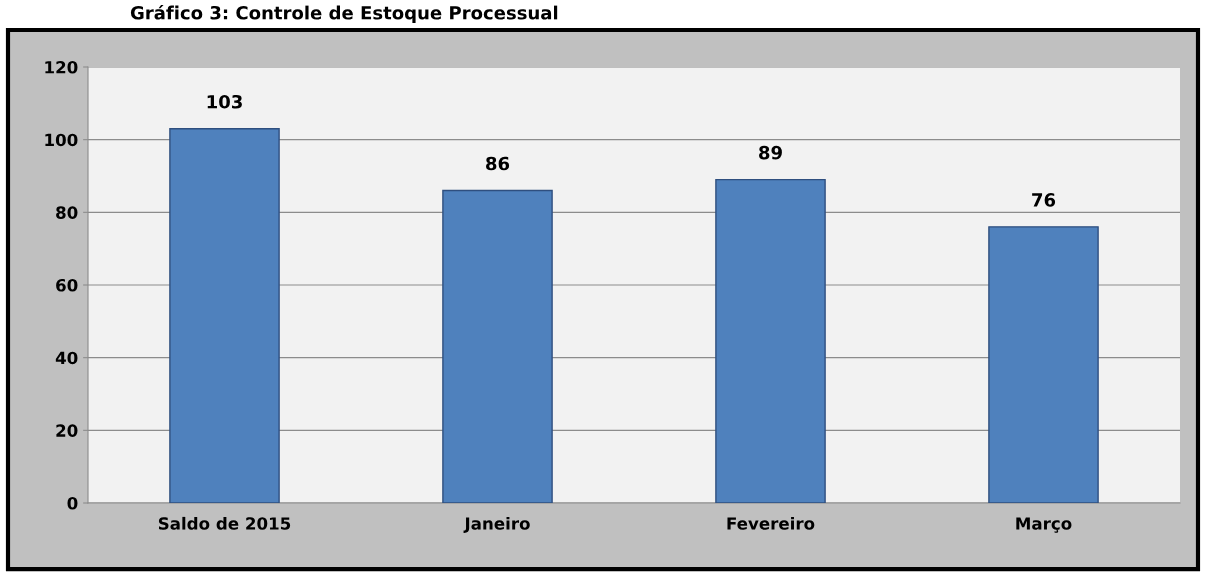 This screenshot has width=1206, height=572. What do you see at coordinates (771, 523) in the screenshot?
I see `x-tick-label: Fevereiro` at bounding box center [771, 523].